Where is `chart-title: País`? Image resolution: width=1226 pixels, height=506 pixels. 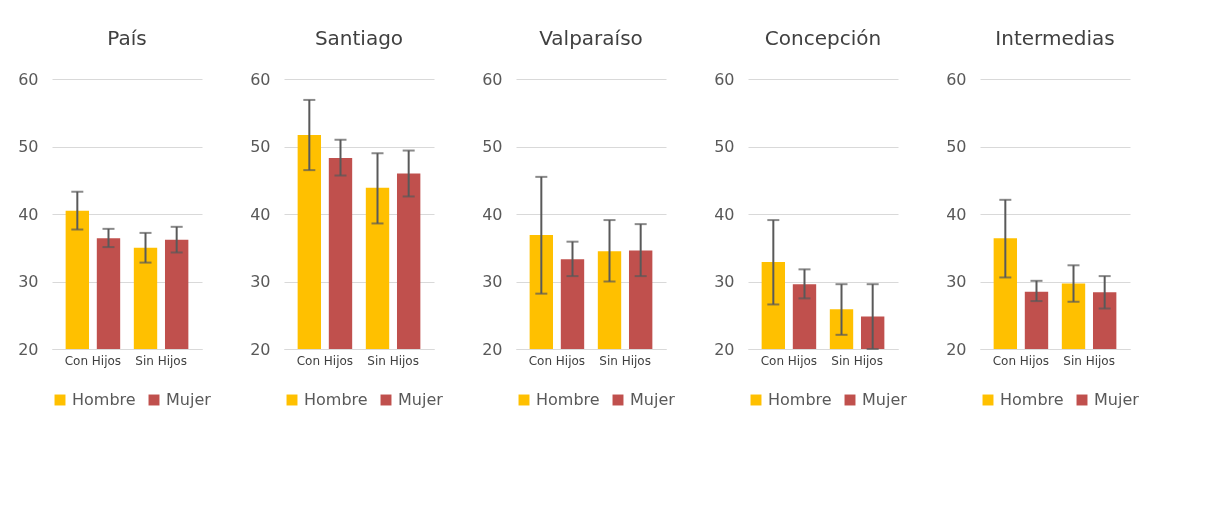
chart-title: País is located at coordinates (127, 38).